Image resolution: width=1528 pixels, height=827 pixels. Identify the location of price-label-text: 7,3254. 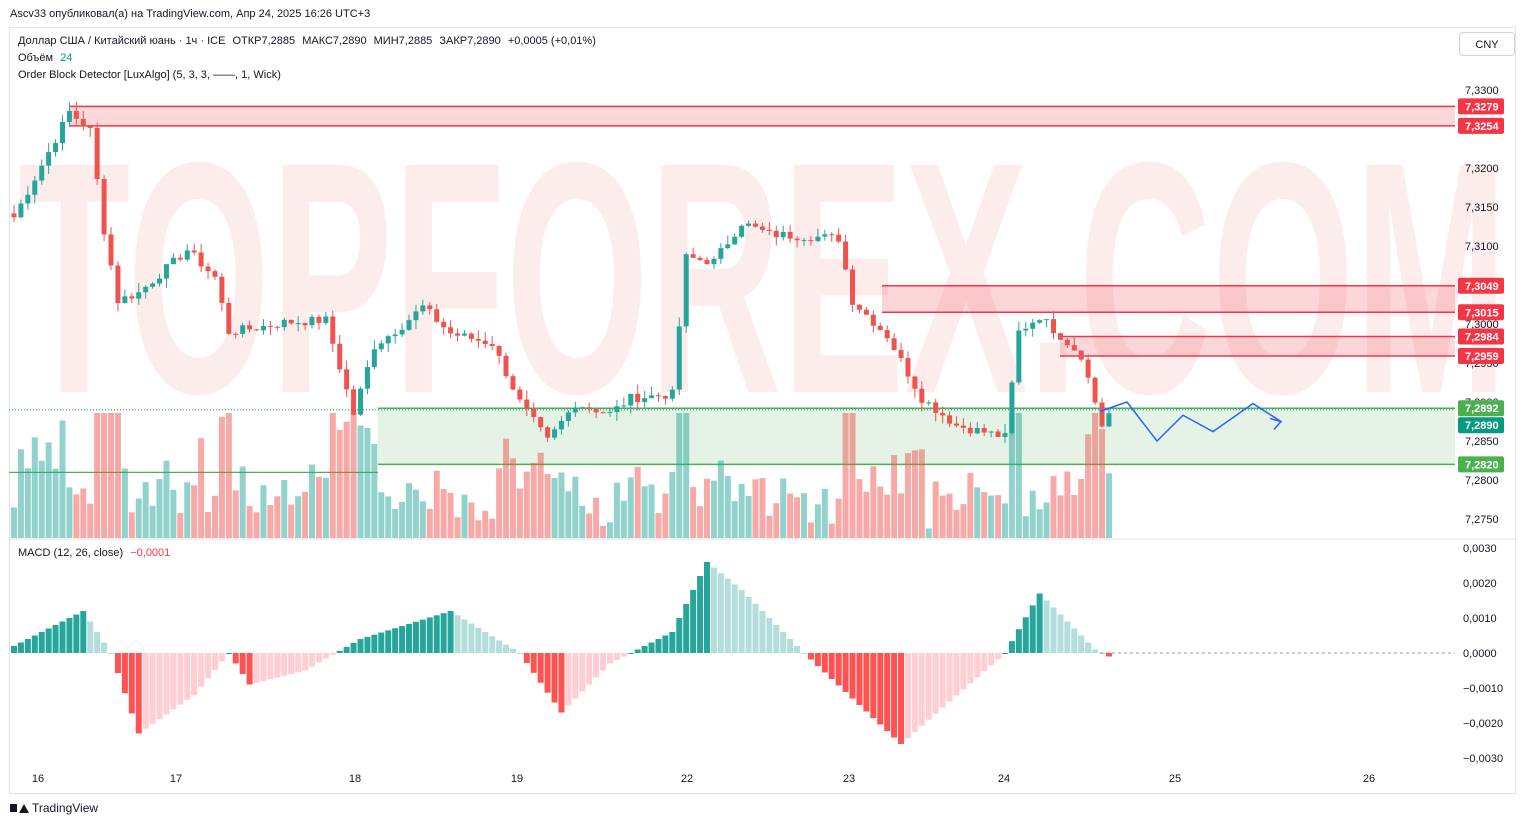
(1482, 127).